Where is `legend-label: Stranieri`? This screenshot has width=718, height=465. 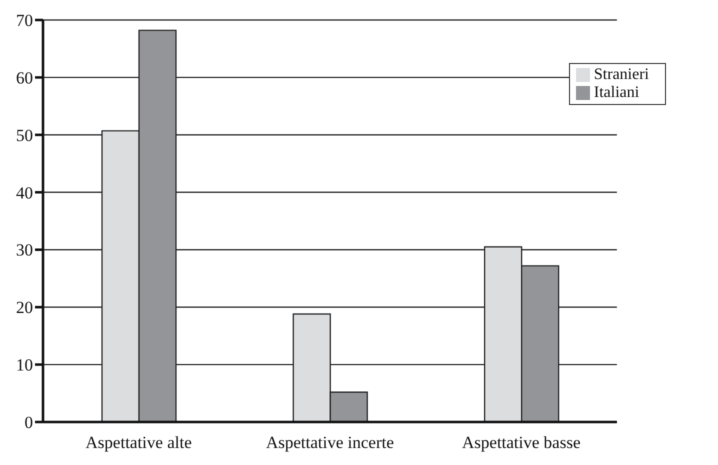
legend-label: Stranieri is located at coordinates (621, 74).